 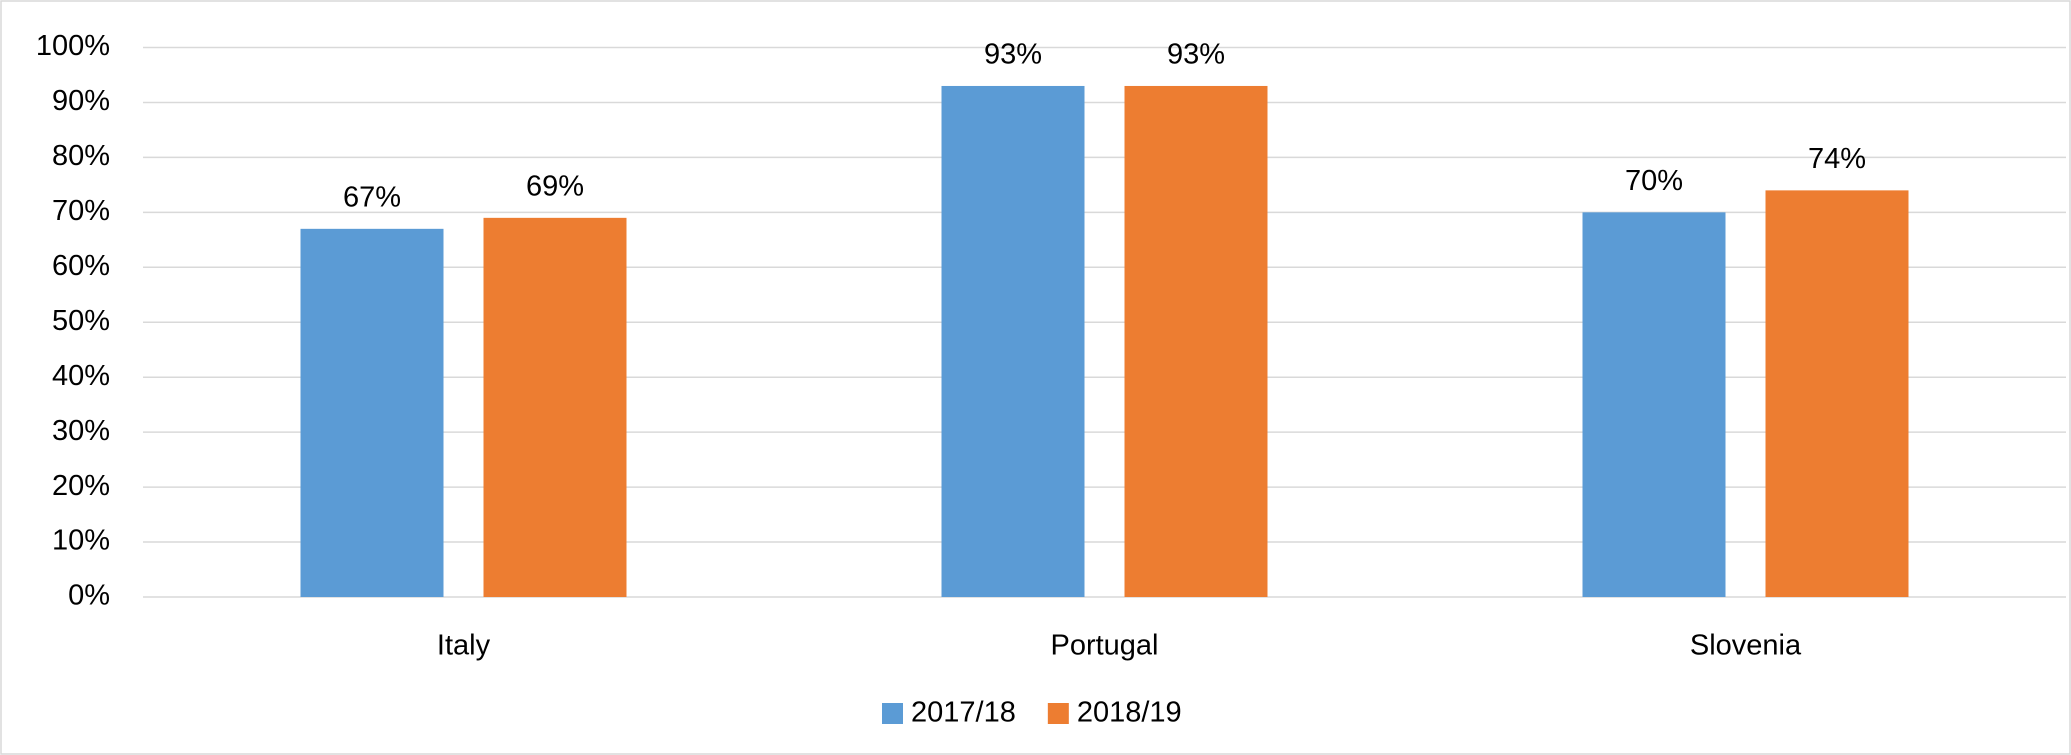 I want to click on y-tick-label: 90%, so click(x=81, y=101).